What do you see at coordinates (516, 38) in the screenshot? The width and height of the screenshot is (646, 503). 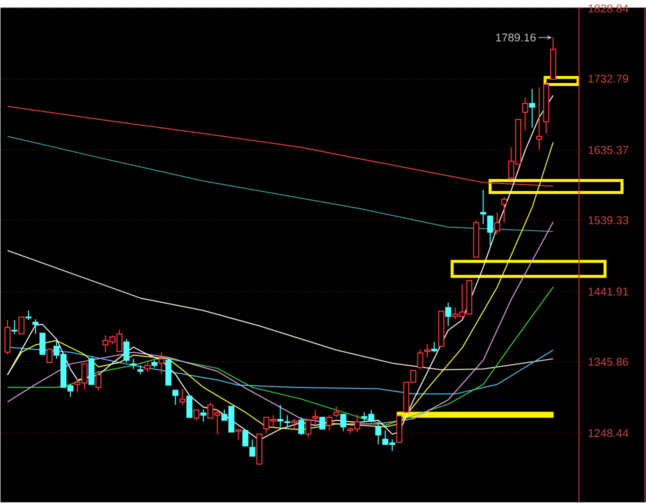 I see `annotation: 1789.16` at bounding box center [516, 38].